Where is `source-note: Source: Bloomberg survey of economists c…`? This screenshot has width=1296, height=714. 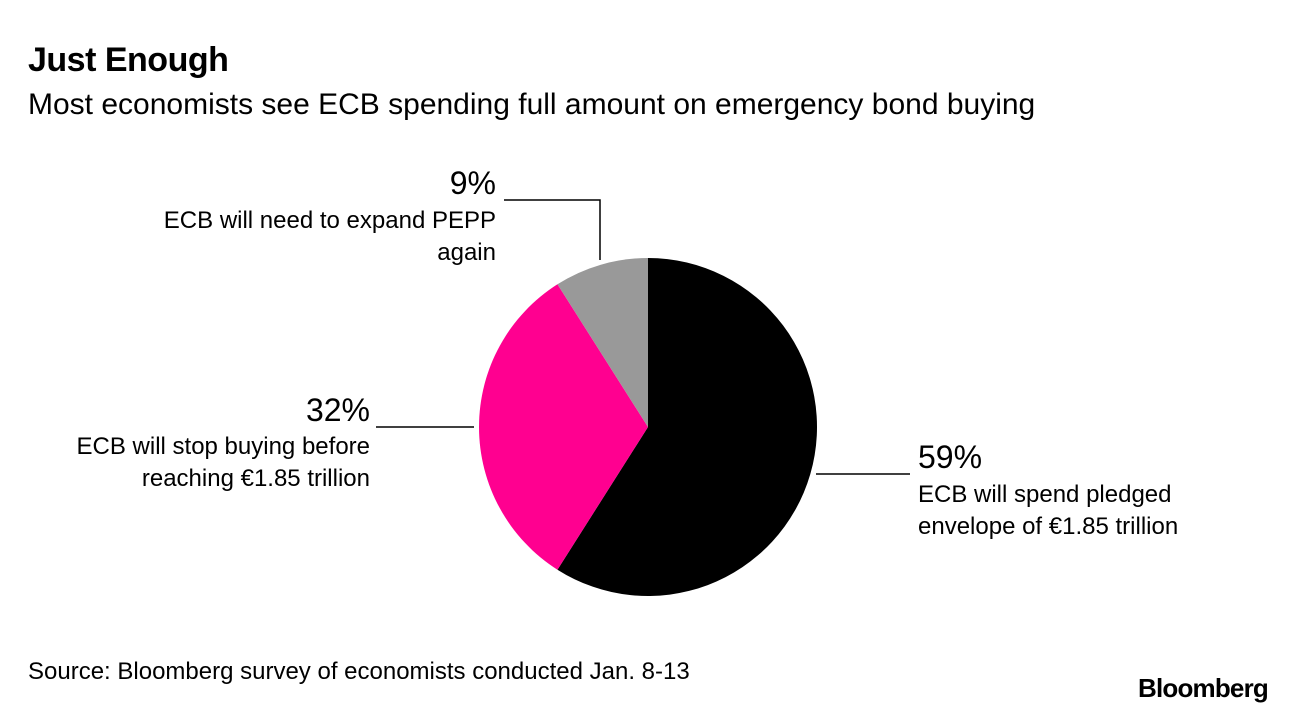 source-note: Source: Bloomberg survey of economists c… is located at coordinates (359, 671).